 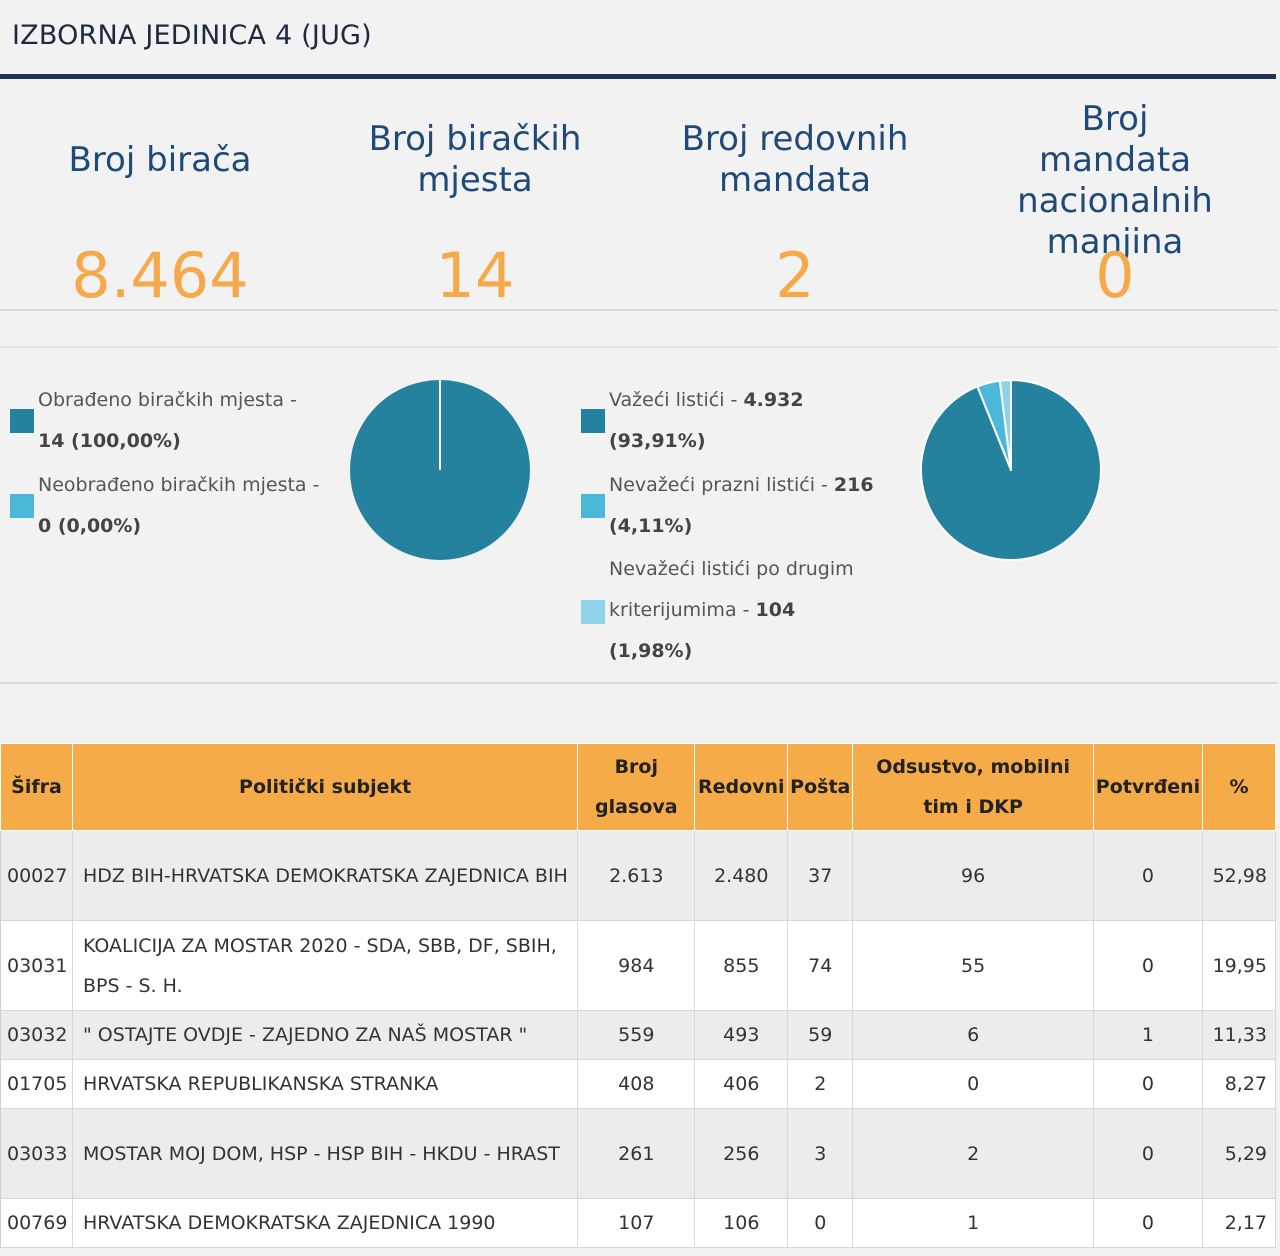 I want to click on cell-mail: 37, so click(x=820, y=875).